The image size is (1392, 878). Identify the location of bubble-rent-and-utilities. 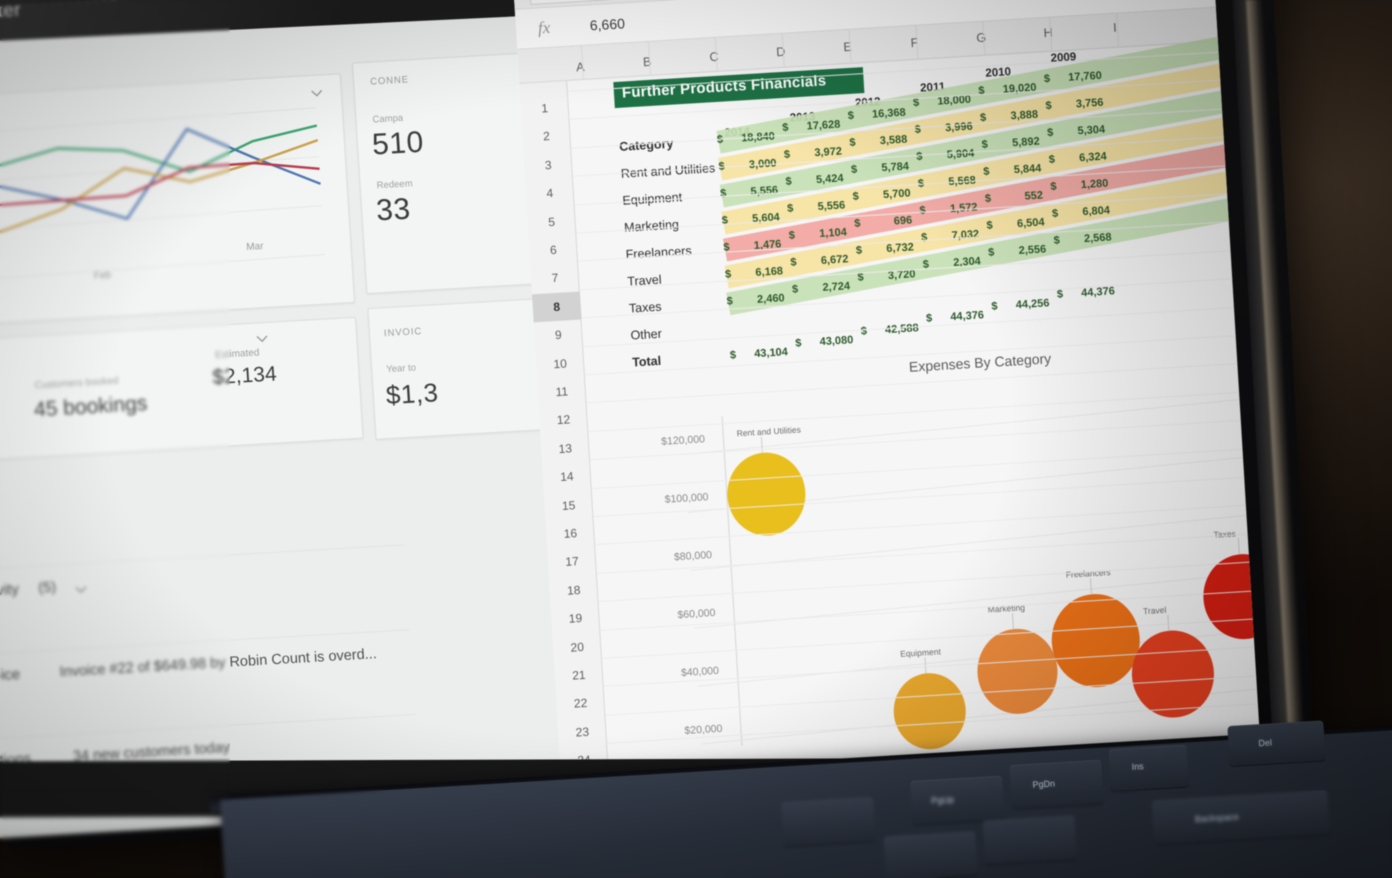
(766, 494).